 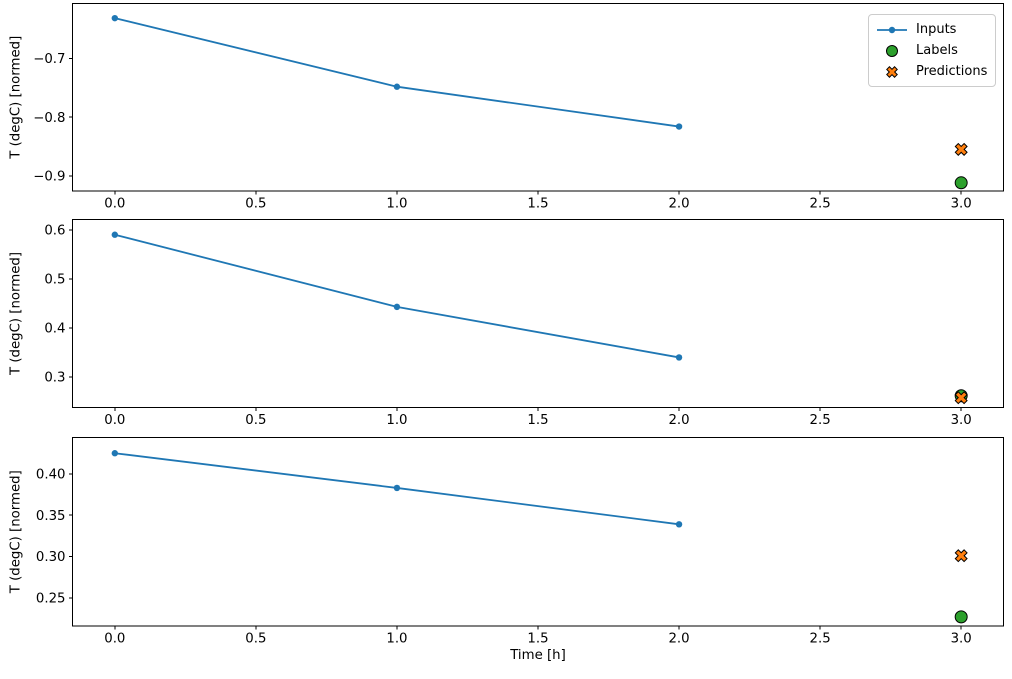 I want to click on legend-label-inputs: Inputs, so click(x=936, y=29).